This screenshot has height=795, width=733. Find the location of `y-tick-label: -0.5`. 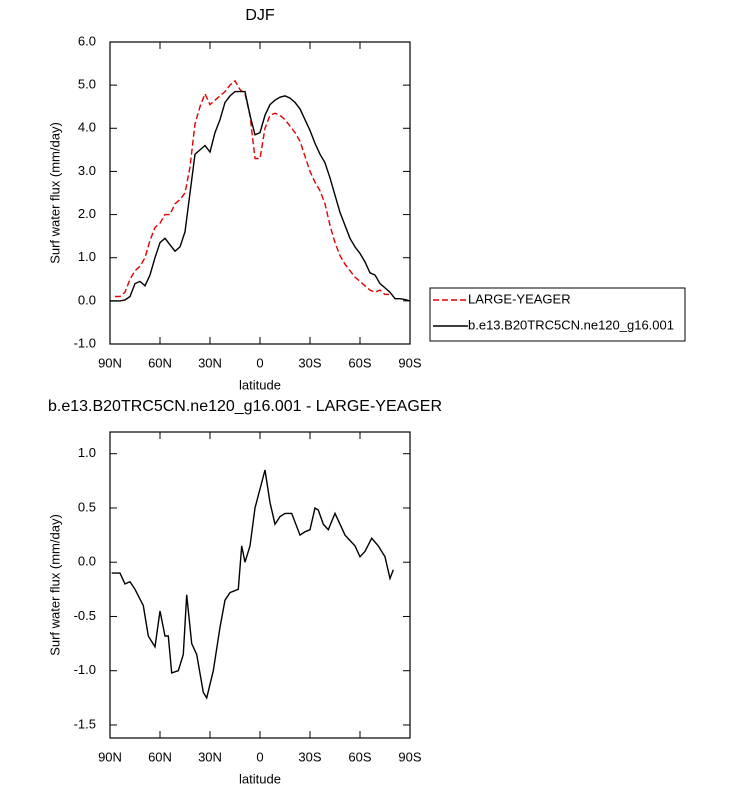

y-tick-label: -0.5 is located at coordinates (85, 615).